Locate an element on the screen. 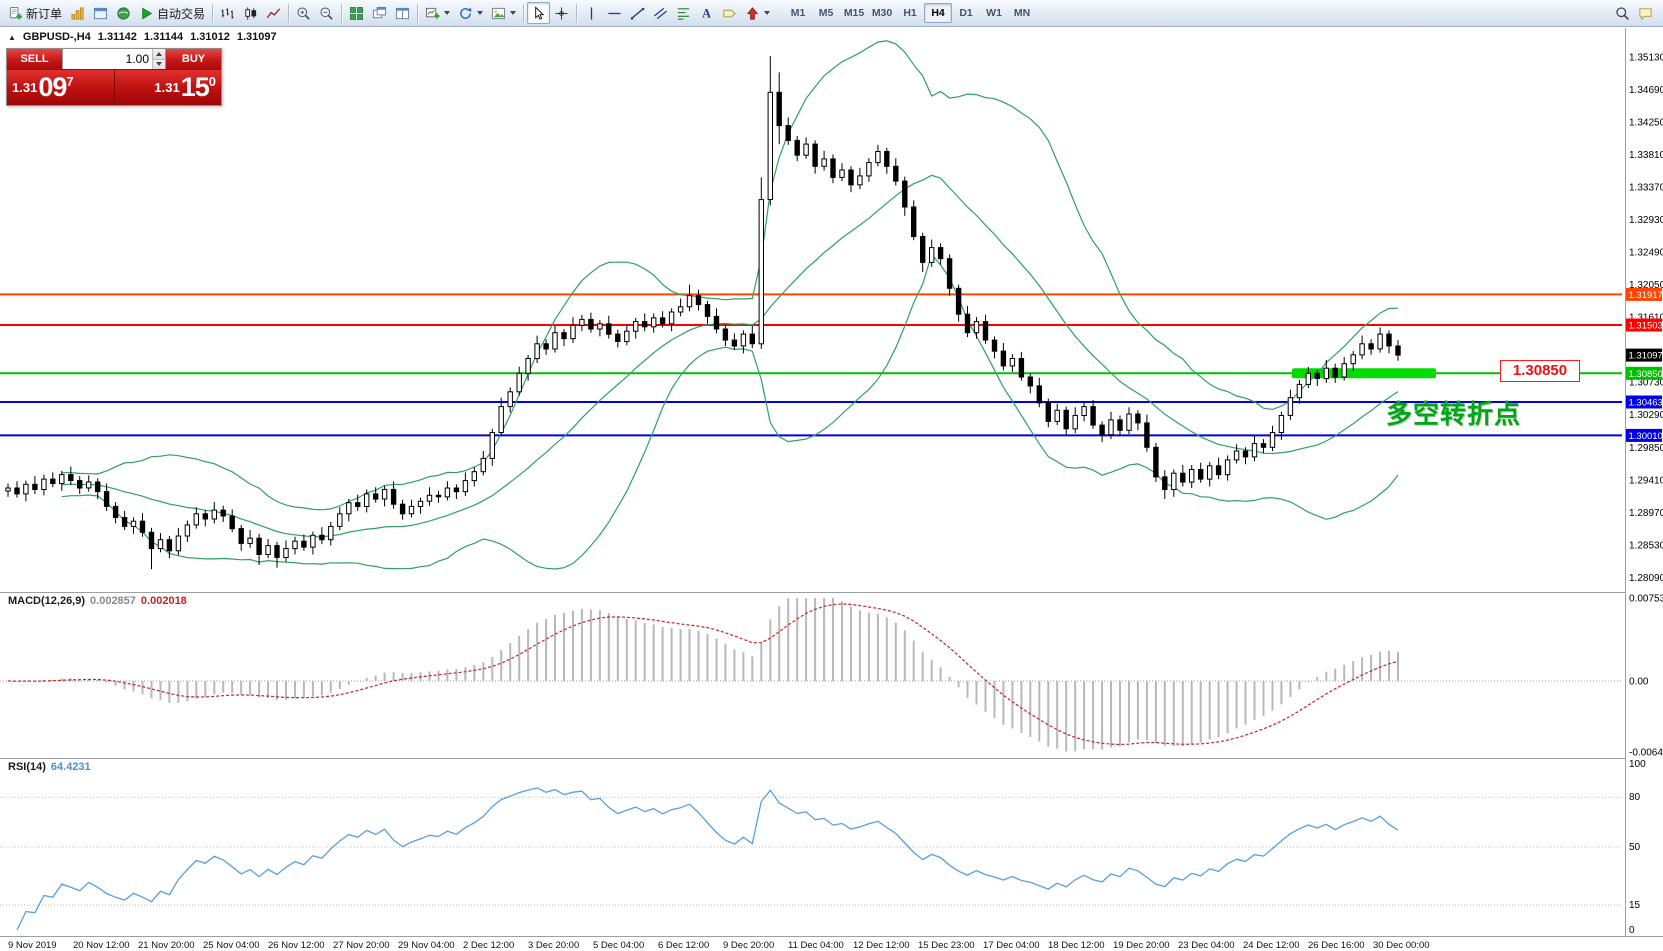  symbol-marker-icon: ▲ is located at coordinates (12, 37).